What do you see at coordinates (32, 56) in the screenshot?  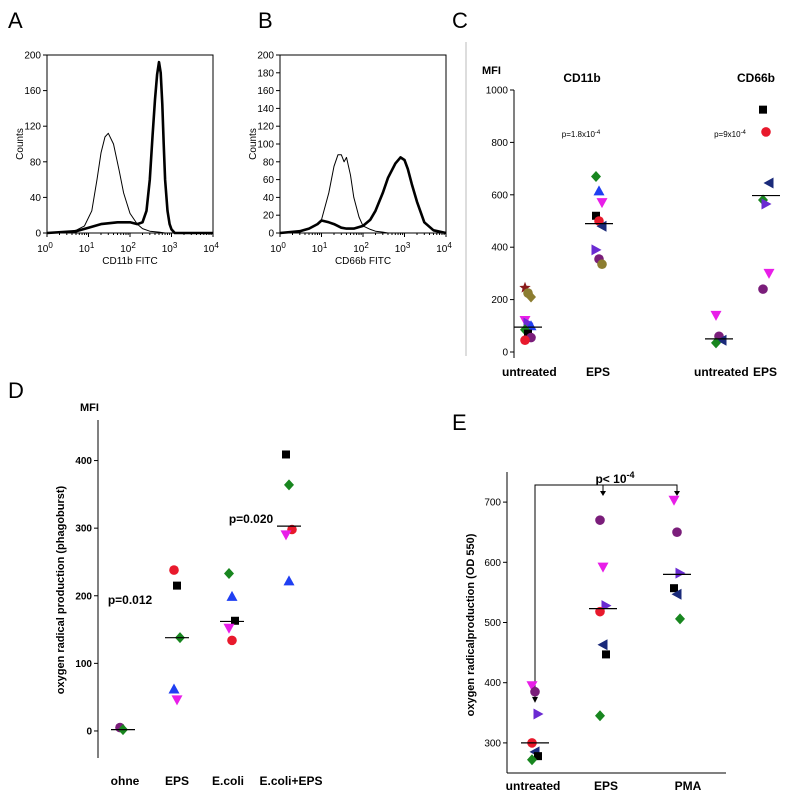 I see `hist-a-ytick-label: 200` at bounding box center [32, 56].